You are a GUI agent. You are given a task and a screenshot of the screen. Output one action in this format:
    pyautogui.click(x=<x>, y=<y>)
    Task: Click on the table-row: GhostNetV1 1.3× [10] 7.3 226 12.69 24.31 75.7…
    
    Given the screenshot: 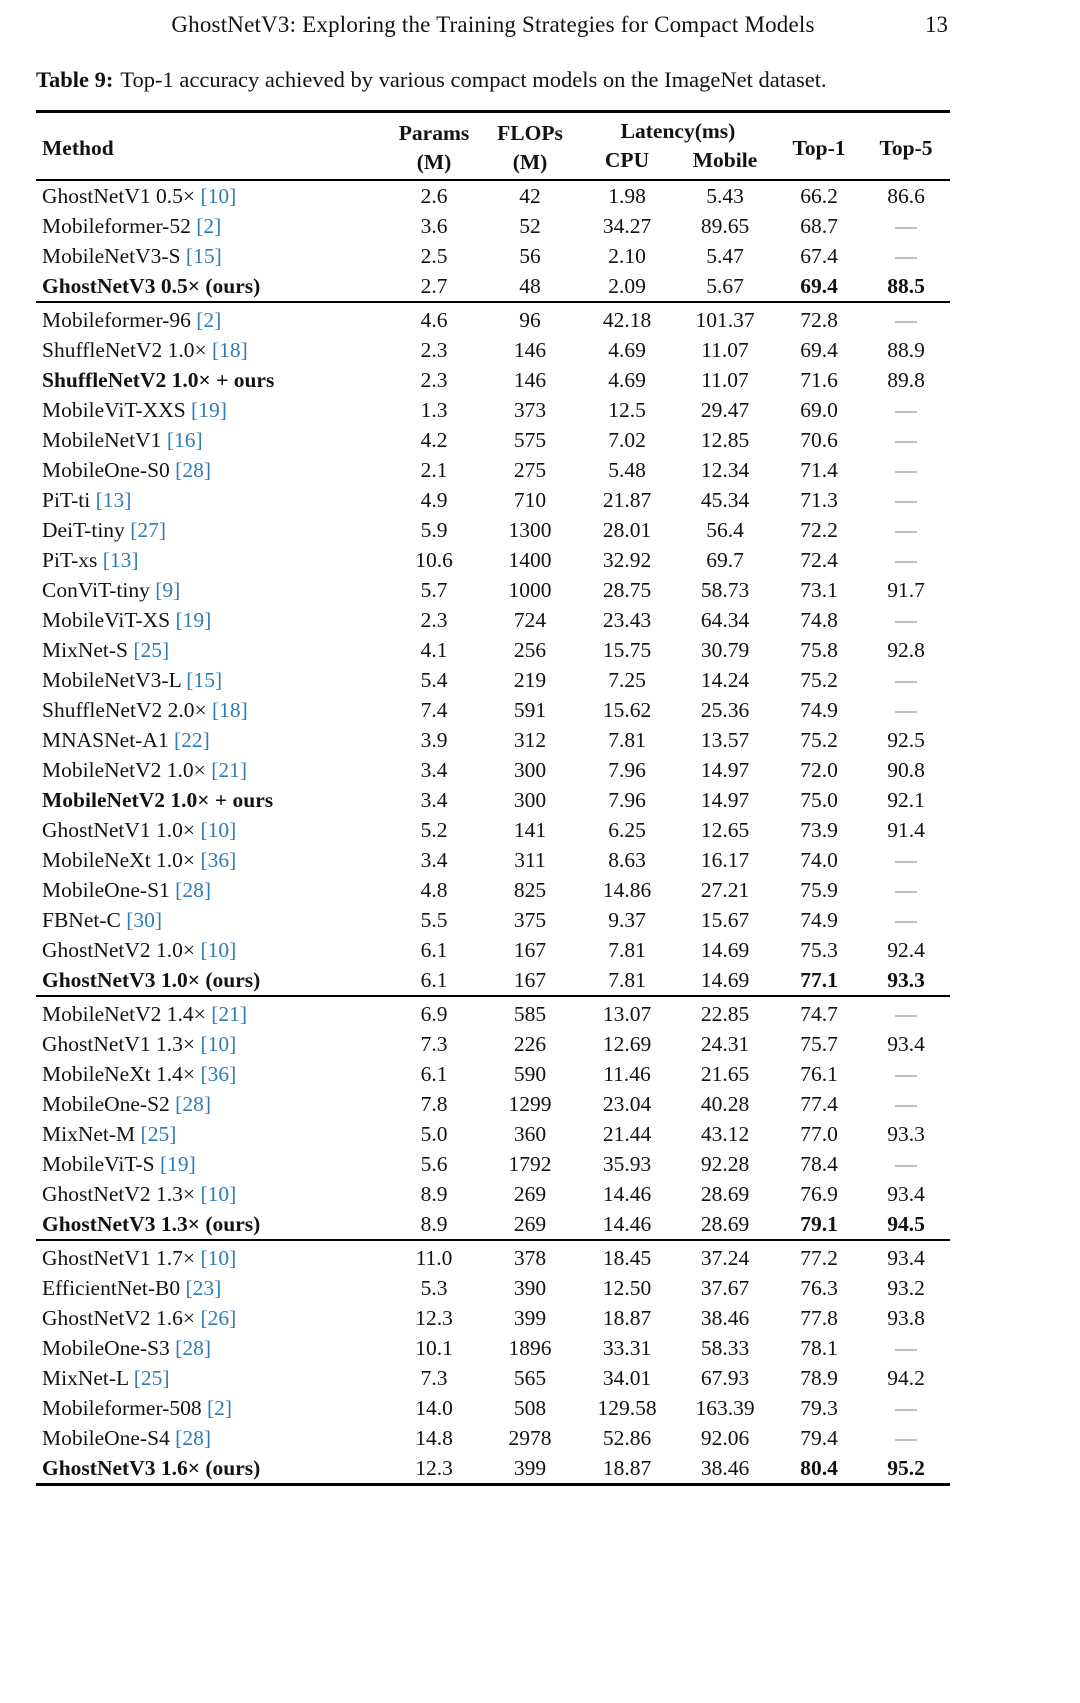 What is the action you would take?
    pyautogui.click(x=493, y=1044)
    